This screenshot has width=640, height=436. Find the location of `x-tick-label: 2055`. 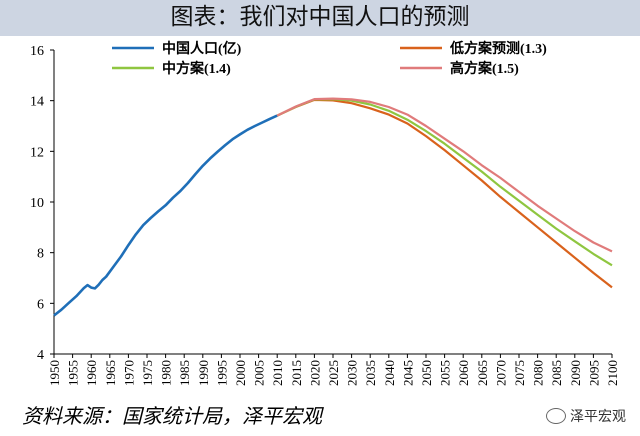

x-tick-label: 2055 is located at coordinates (445, 373).